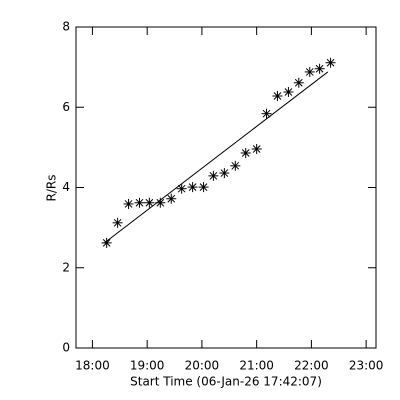  I want to click on x-tick-label: 23:00, so click(366, 366).